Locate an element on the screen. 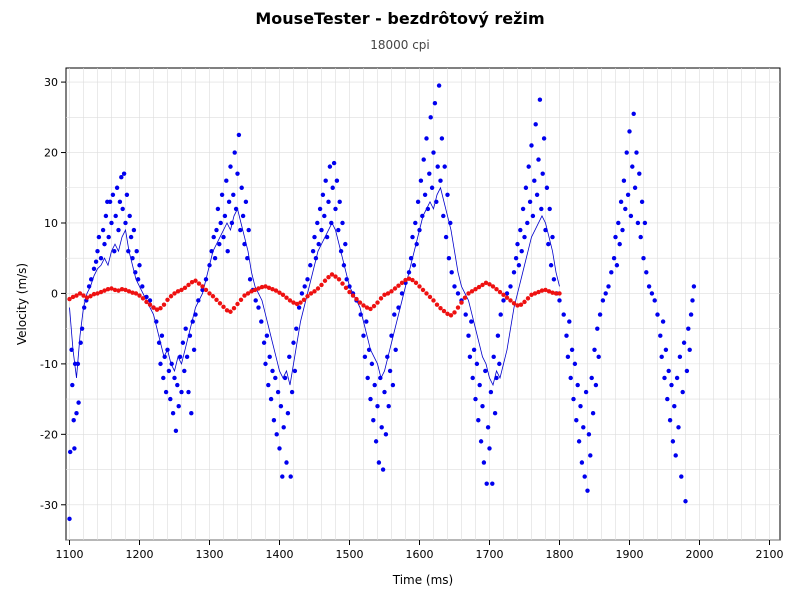  x-tick-label: 2100 is located at coordinates (770, 554).